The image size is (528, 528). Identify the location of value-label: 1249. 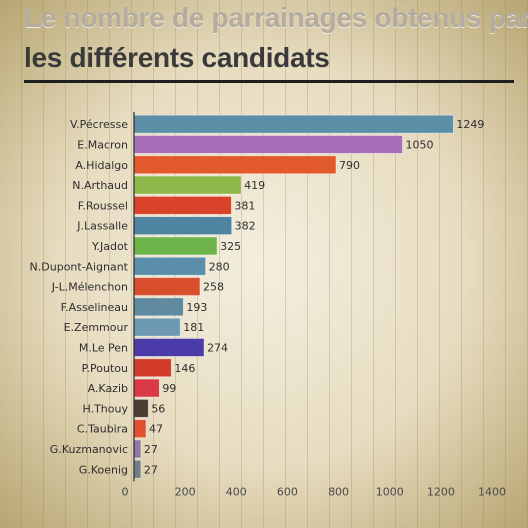
(470, 124).